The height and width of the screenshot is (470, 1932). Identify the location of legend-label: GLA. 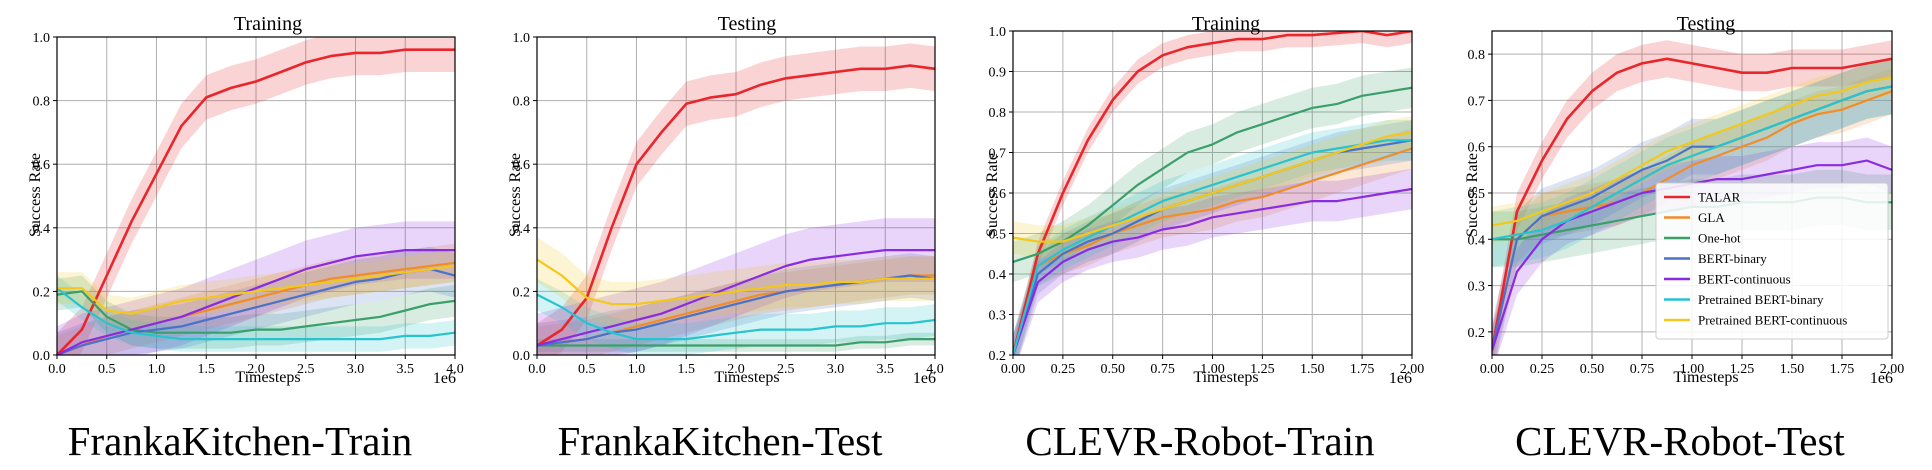
(1711, 217).